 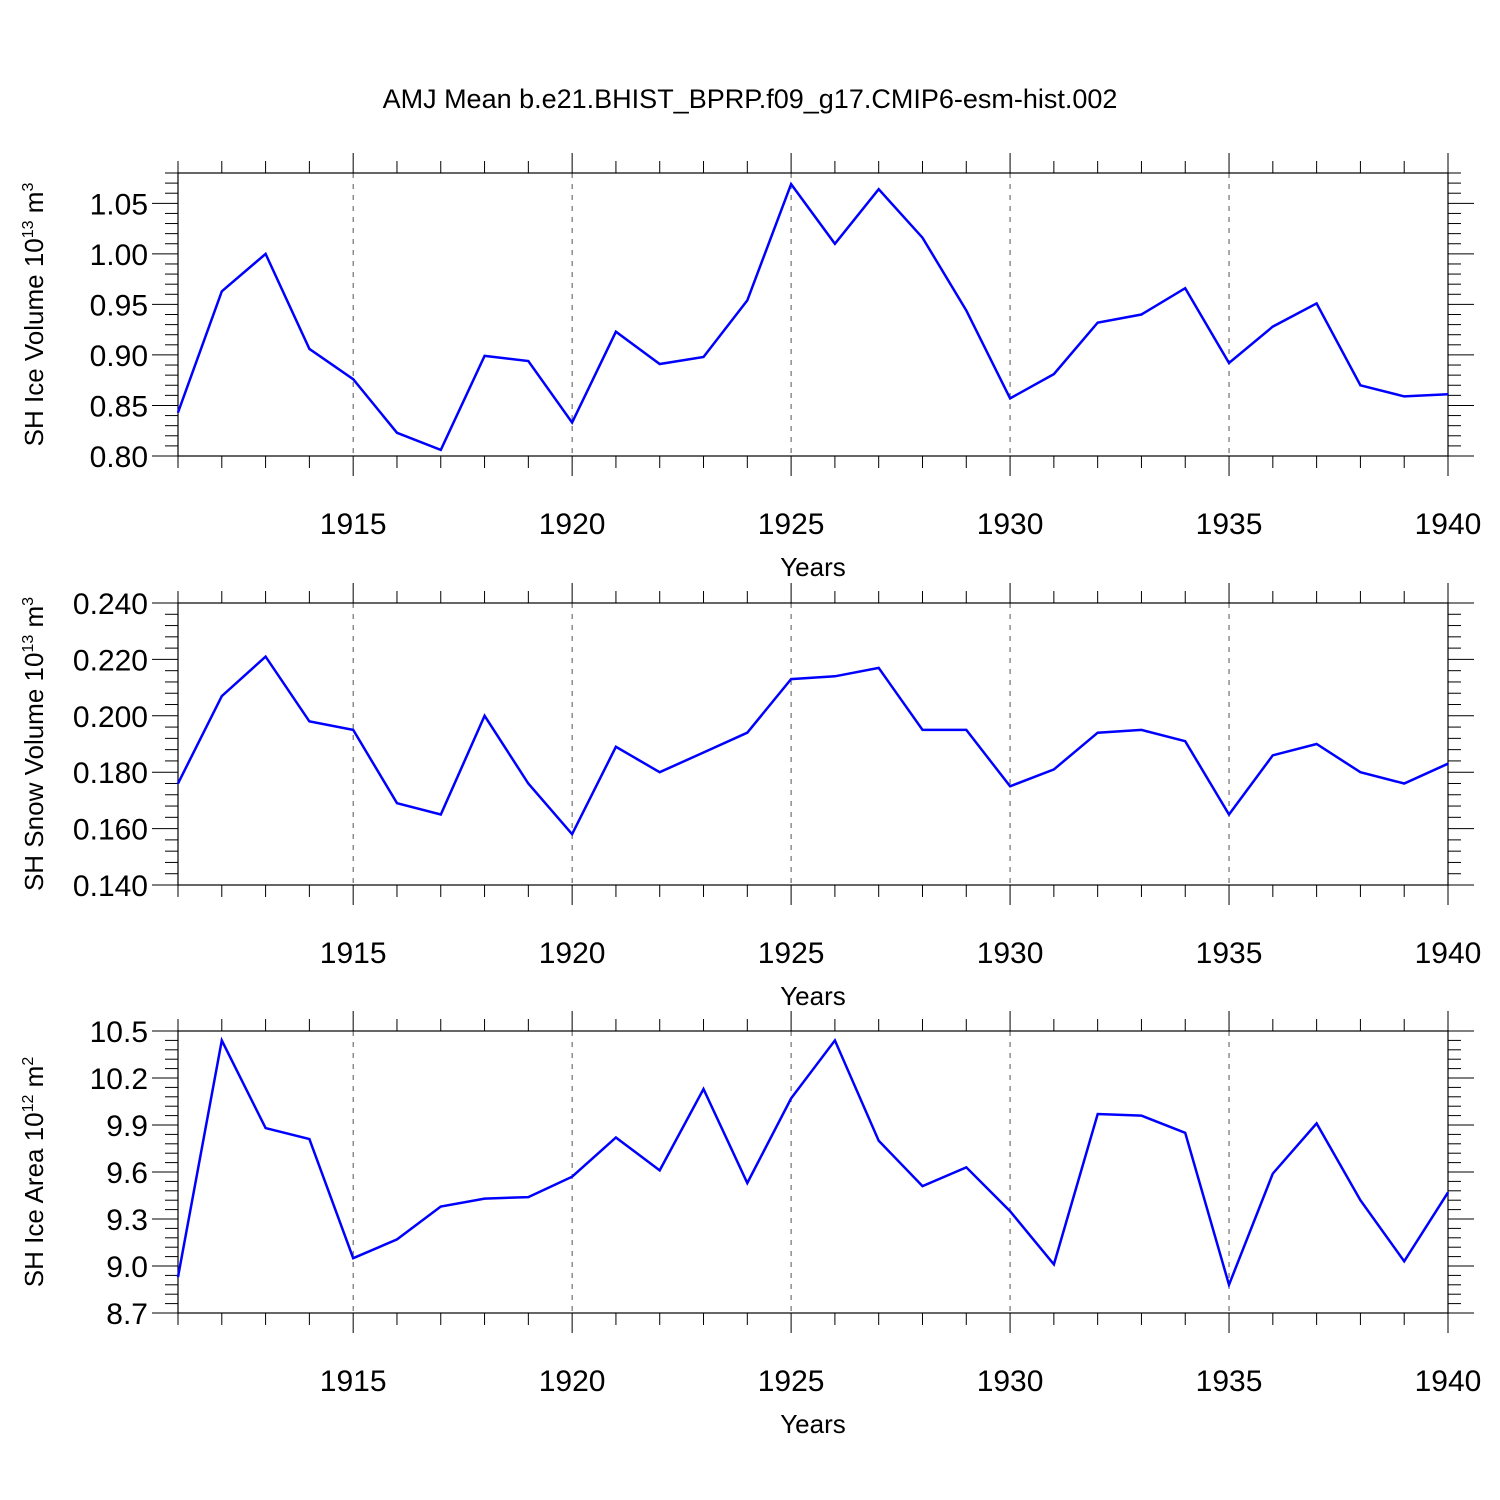 I want to click on y-tick-label: 10.2, so click(x=119, y=1079).